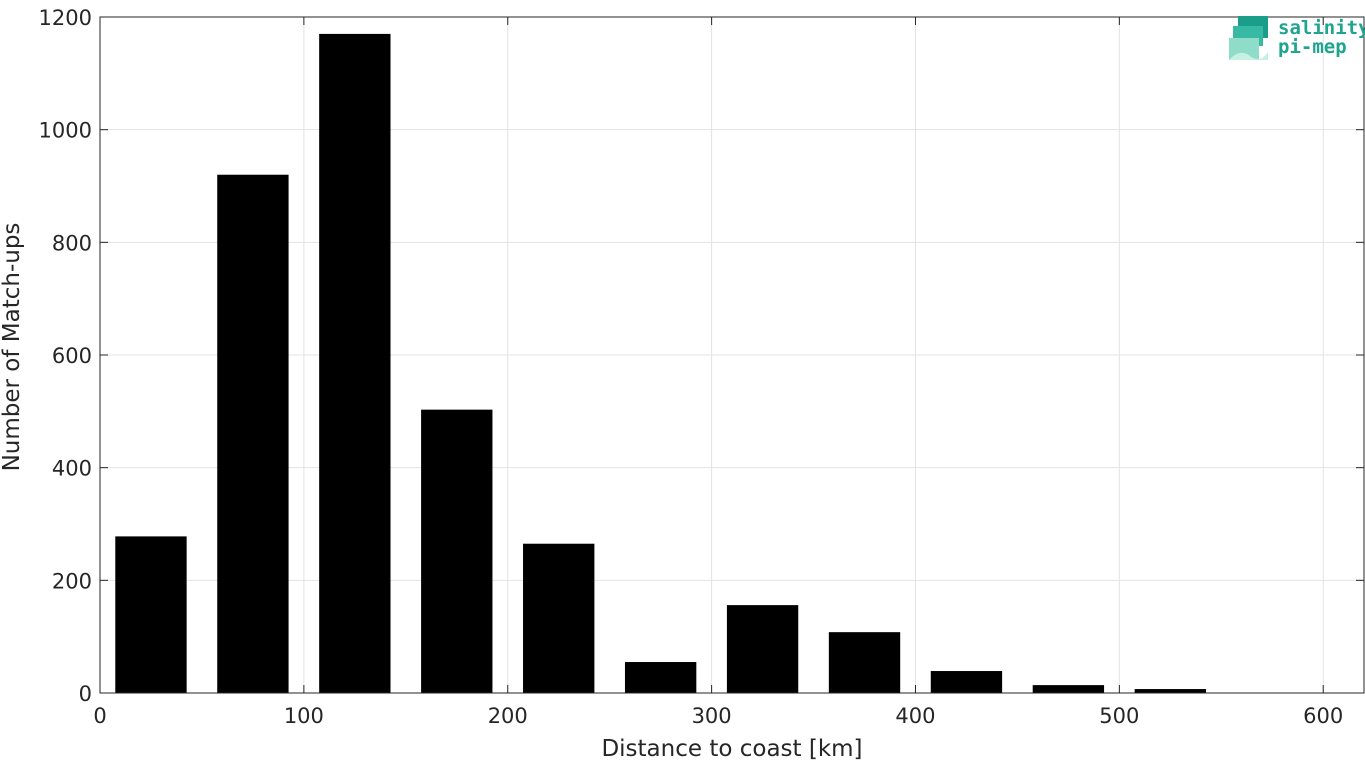  Describe the element at coordinates (1248, 38) in the screenshot. I see `logo-mark-icon` at that location.